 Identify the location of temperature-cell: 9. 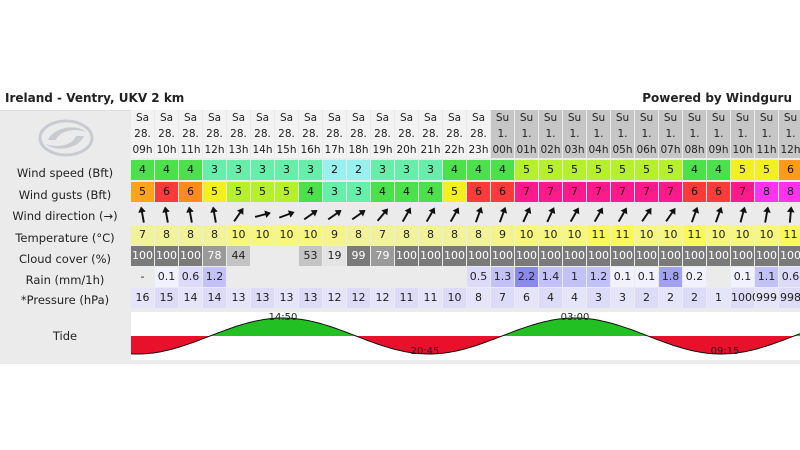
(334, 235).